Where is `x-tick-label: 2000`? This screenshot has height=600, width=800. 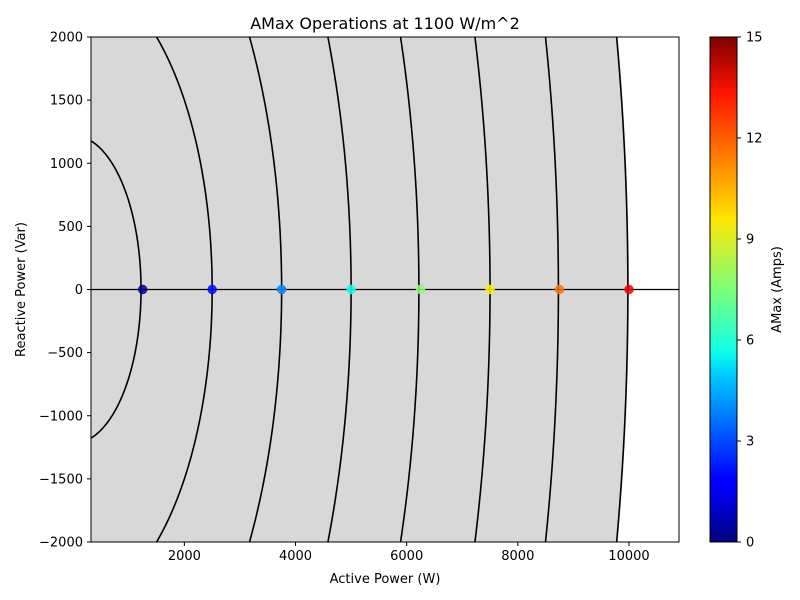 x-tick-label: 2000 is located at coordinates (184, 556).